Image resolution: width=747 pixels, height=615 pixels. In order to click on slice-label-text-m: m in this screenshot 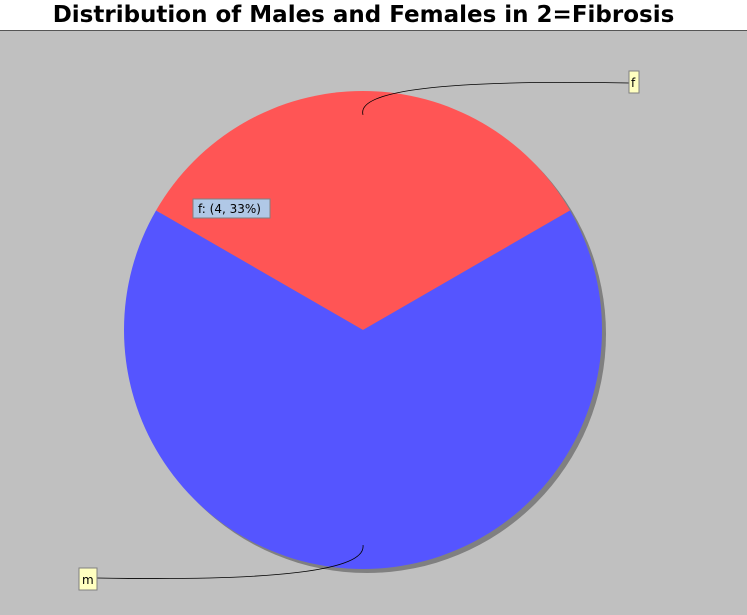, I will do `click(88, 580)`.